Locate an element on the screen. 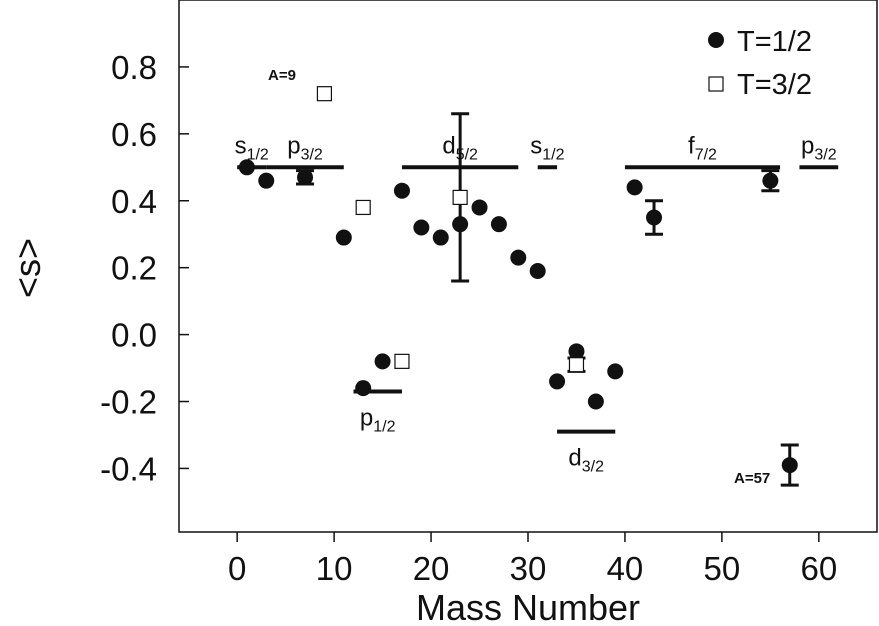 The image size is (879, 626). legend-label-t12: T=1/2 is located at coordinates (774, 42).